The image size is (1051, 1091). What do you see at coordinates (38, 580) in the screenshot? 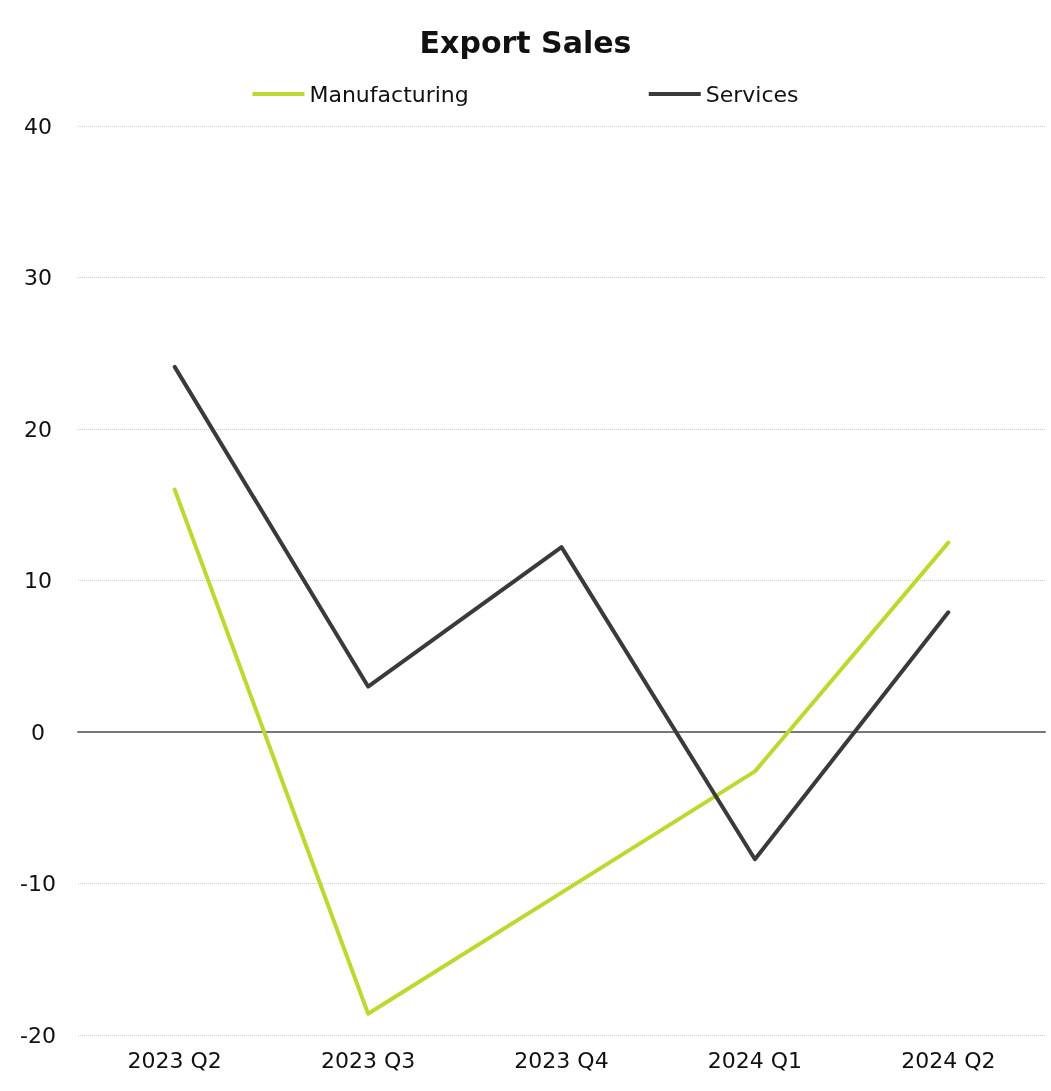
I see `y-tick-label: 10` at bounding box center [38, 580].